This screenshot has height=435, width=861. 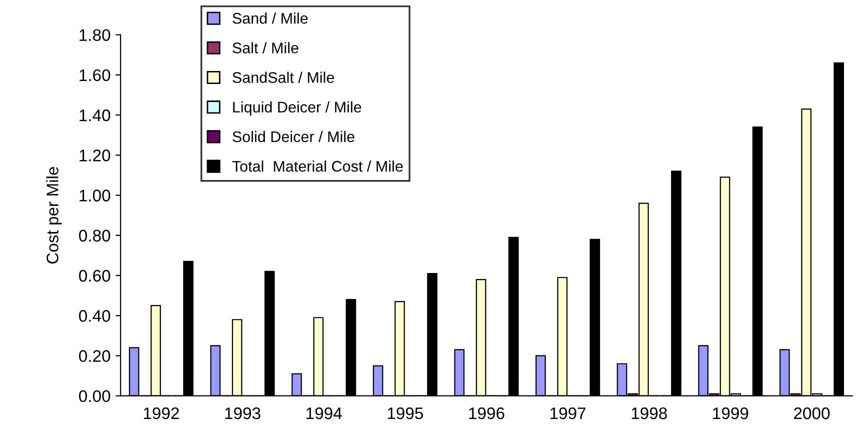 I want to click on legend-label: Salt / Mile, so click(x=265, y=48).